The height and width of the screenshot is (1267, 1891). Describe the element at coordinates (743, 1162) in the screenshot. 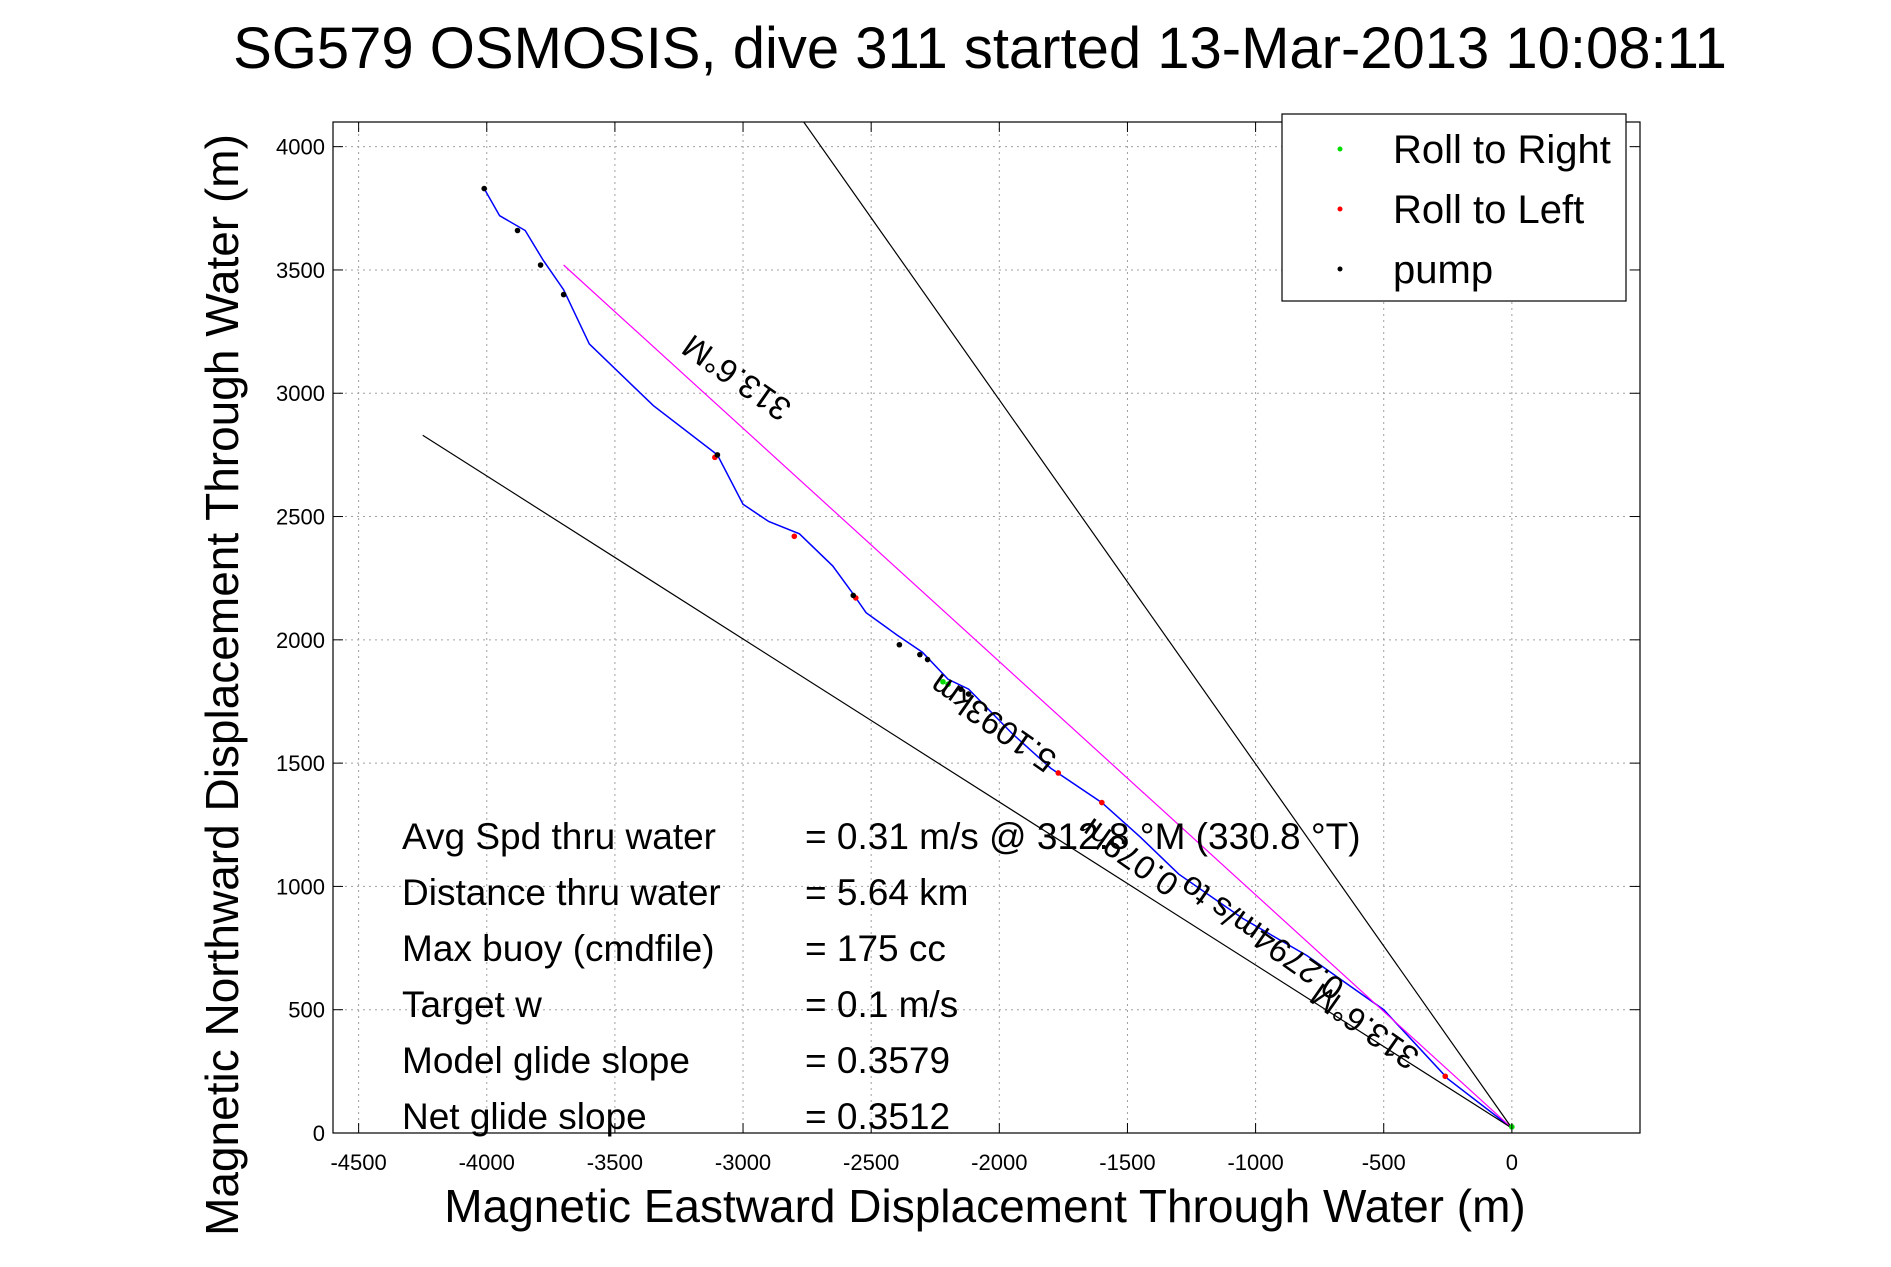

I see `x-tick-label: -3000` at that location.